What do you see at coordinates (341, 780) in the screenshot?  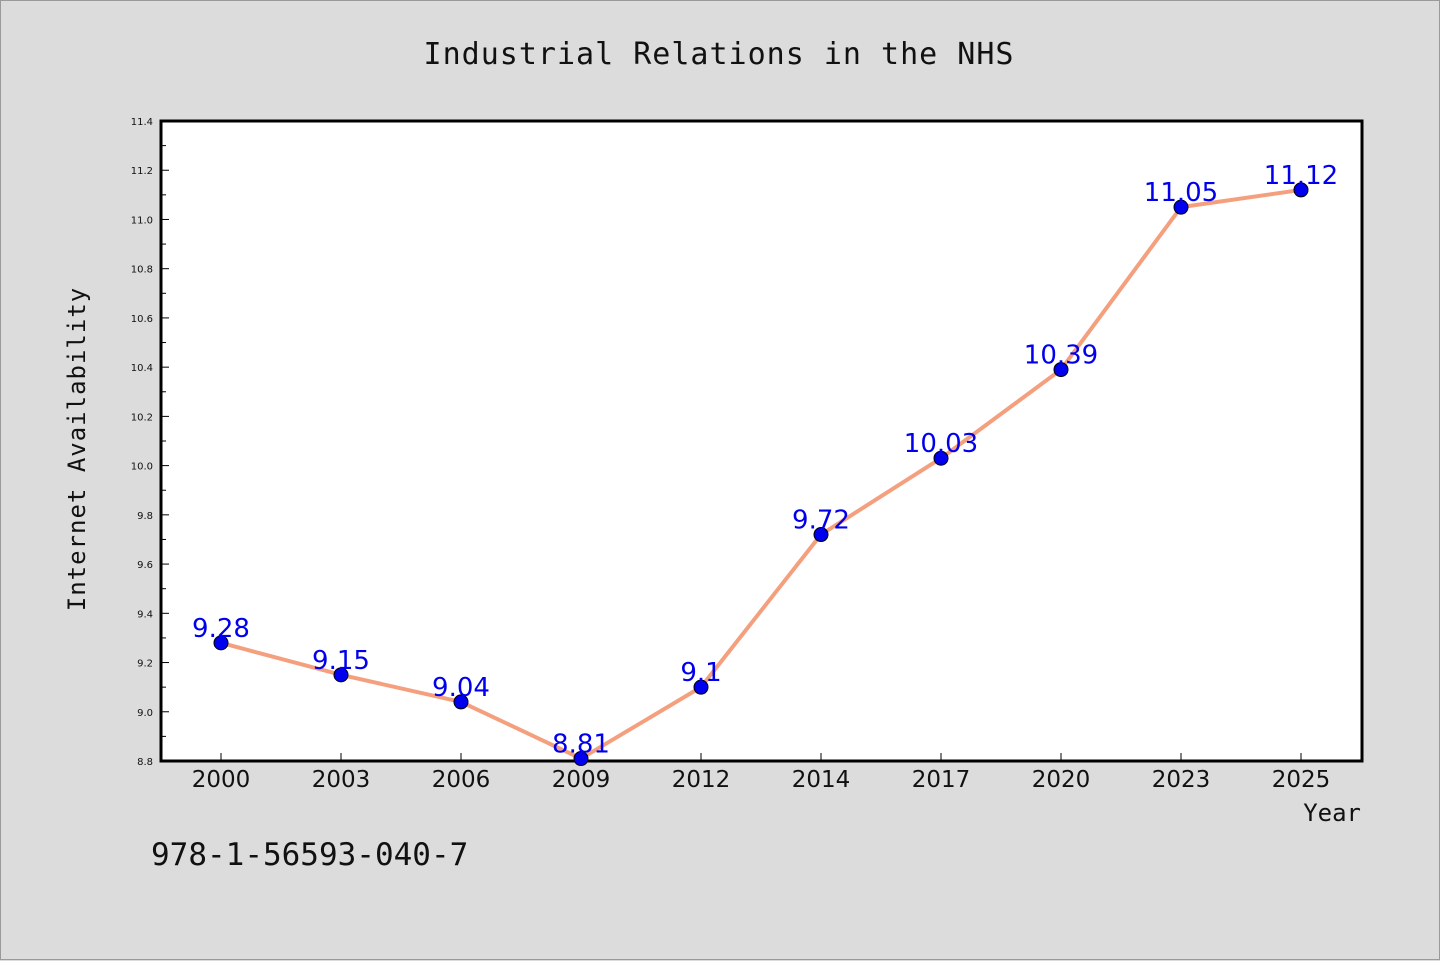 I see `x-tick-label: 2003` at bounding box center [341, 780].